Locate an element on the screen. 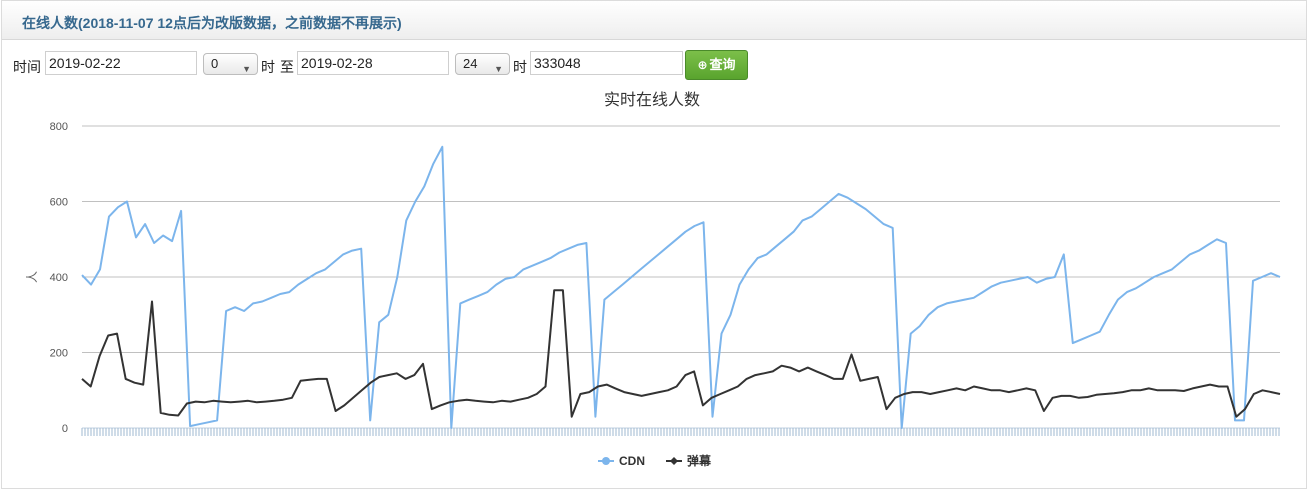 This screenshot has height=490, width=1311. y-axis-ticks: 0 200 400 600 800 is located at coordinates (59, 278).